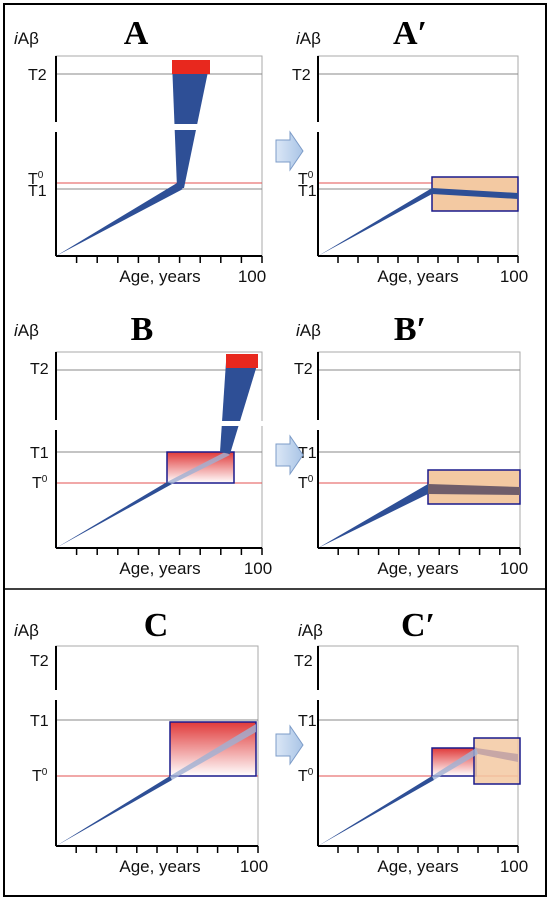 The width and height of the screenshot is (550, 900). I want to click on panel-c: C iAβ T2 T1 T0 Age, years 100, so click(141, 741).